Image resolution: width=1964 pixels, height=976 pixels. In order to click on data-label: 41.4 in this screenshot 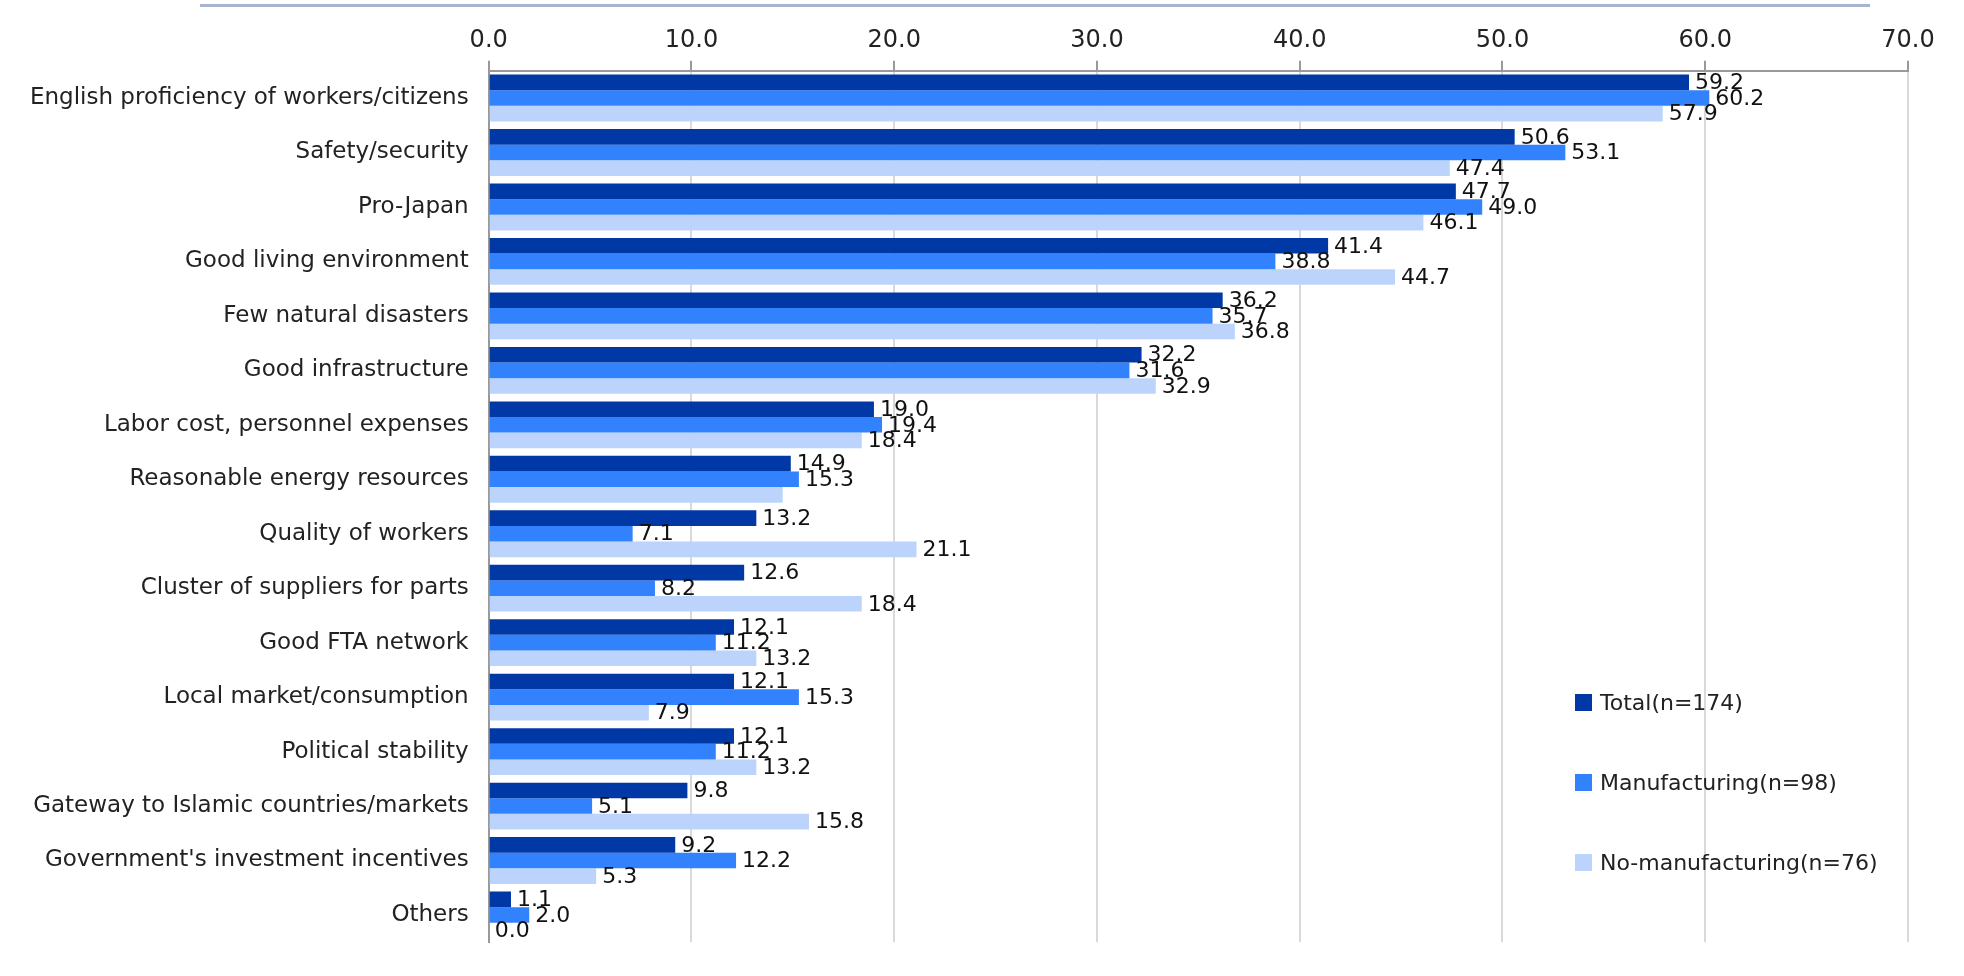, I will do `click(1359, 245)`.